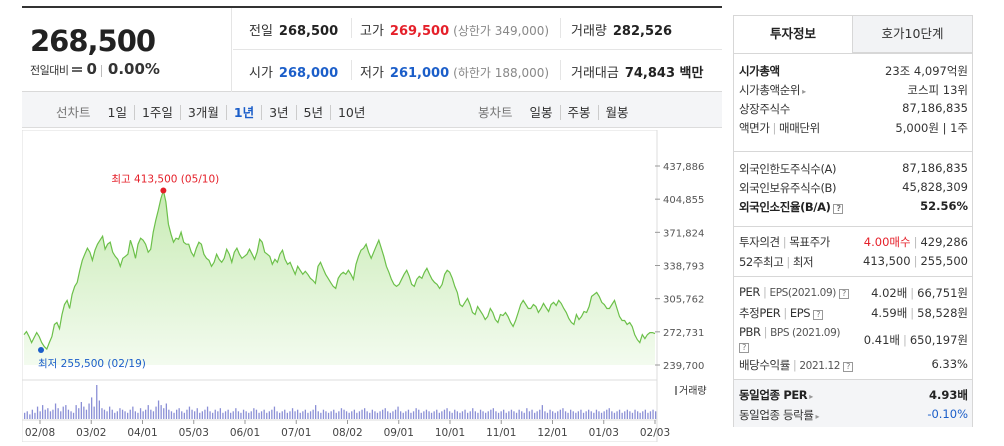  I want to click on arrow-right-icon: ▸, so click(804, 91).